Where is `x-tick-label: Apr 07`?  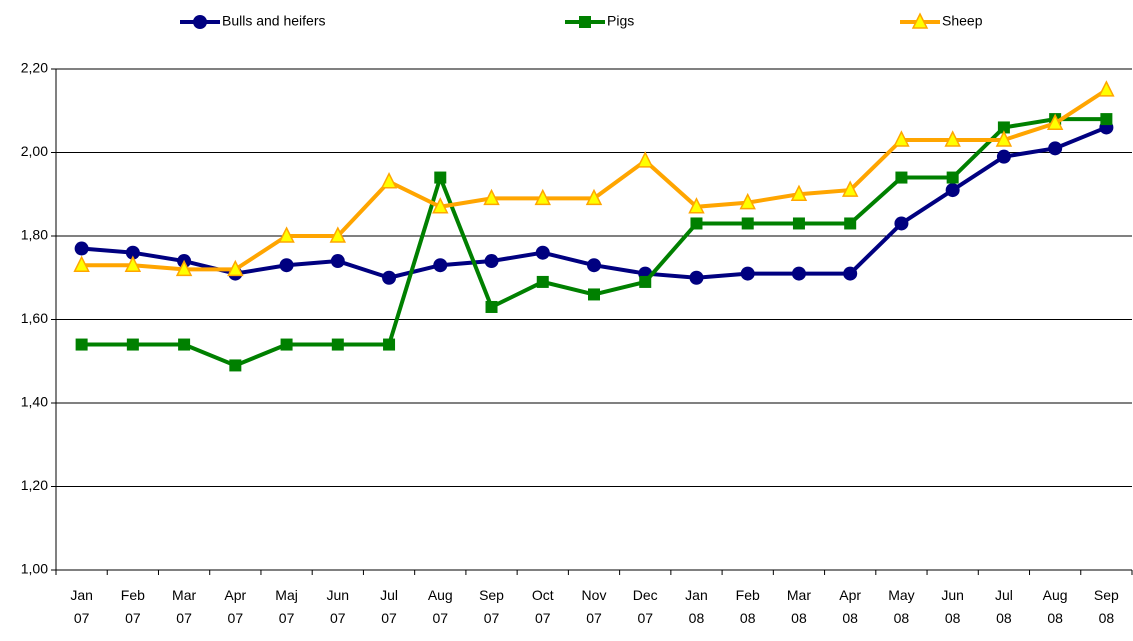
x-tick-label: Apr 07 is located at coordinates (235, 606).